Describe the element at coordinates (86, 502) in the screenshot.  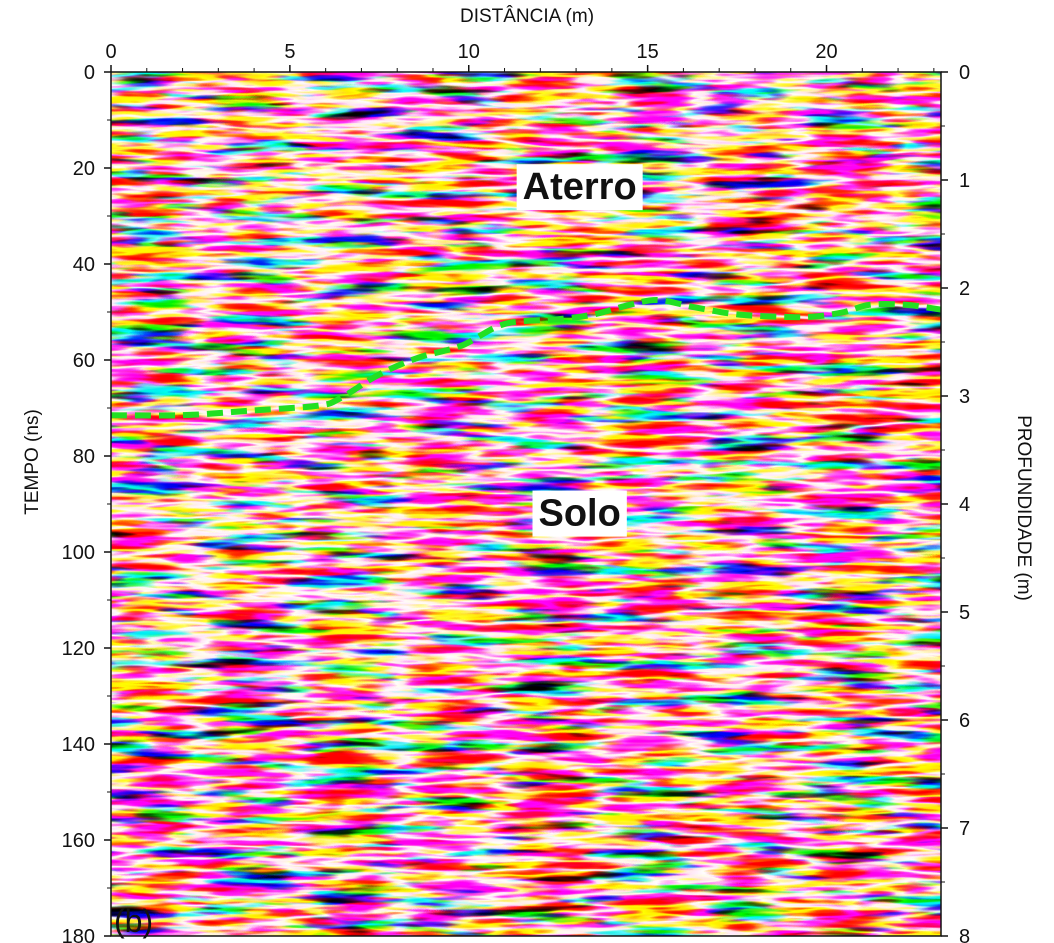
I see `y-axis-left: 0 20 40 60 80 100 120 140 160 180` at that location.